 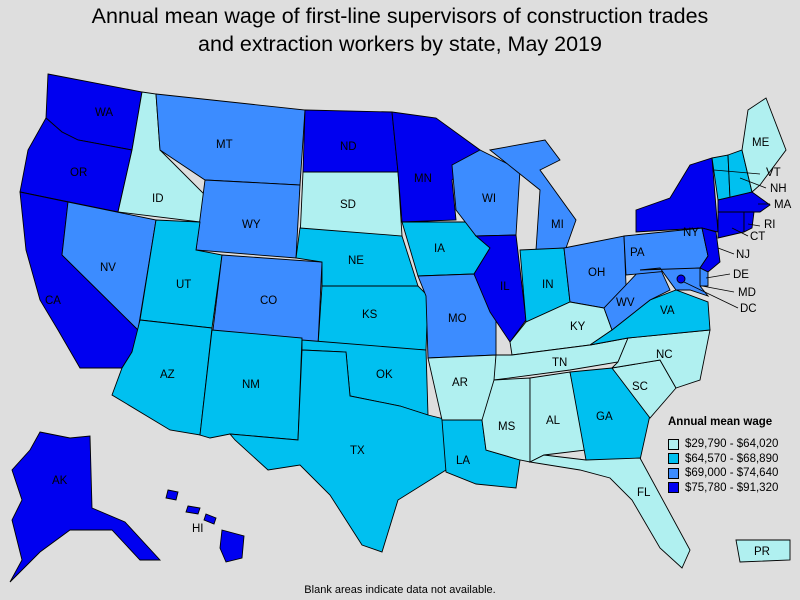 I want to click on legend-item: $75,780 - $91,320, so click(x=733, y=488).